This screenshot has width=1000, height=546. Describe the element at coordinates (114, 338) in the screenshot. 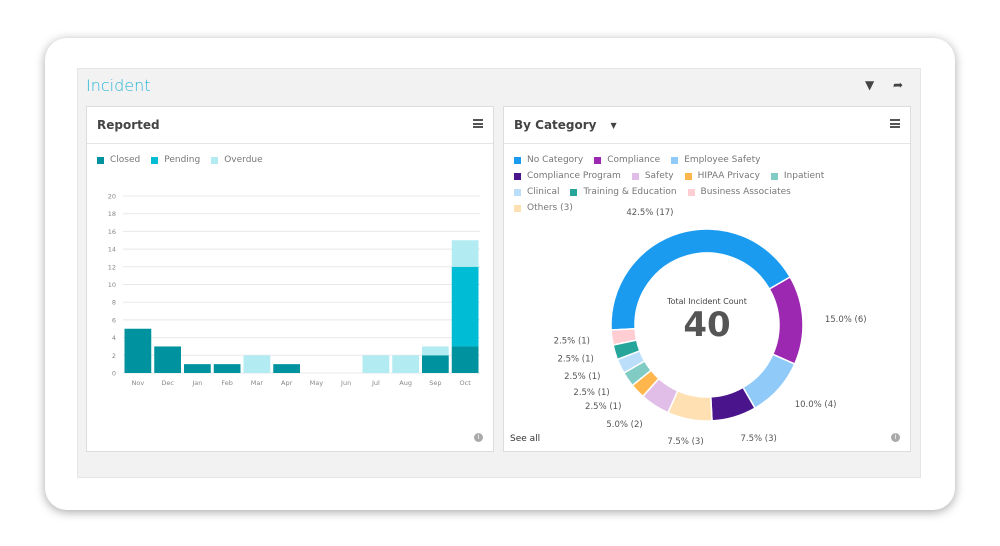

I see `y-tick-label: 4` at that location.